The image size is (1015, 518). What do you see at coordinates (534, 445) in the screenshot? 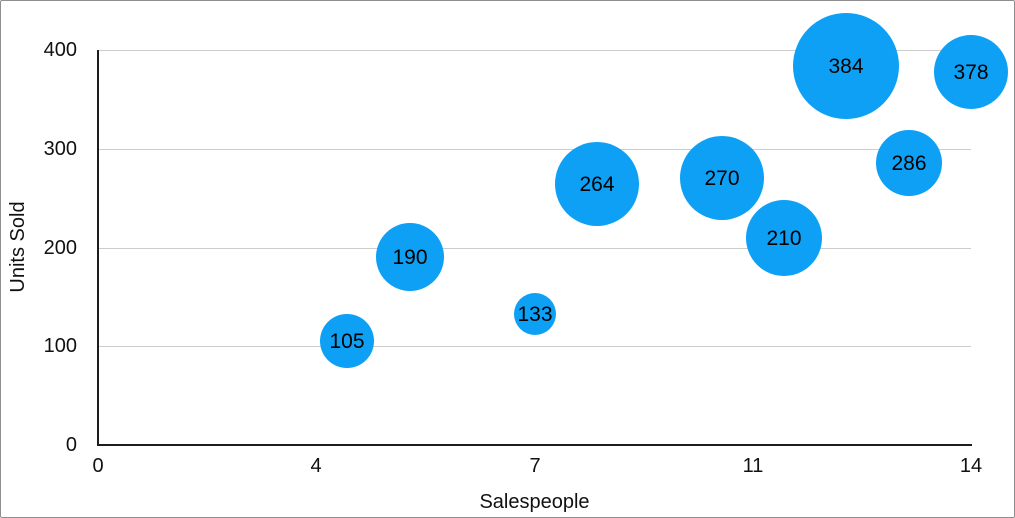
I see `x-axis-line` at bounding box center [534, 445].